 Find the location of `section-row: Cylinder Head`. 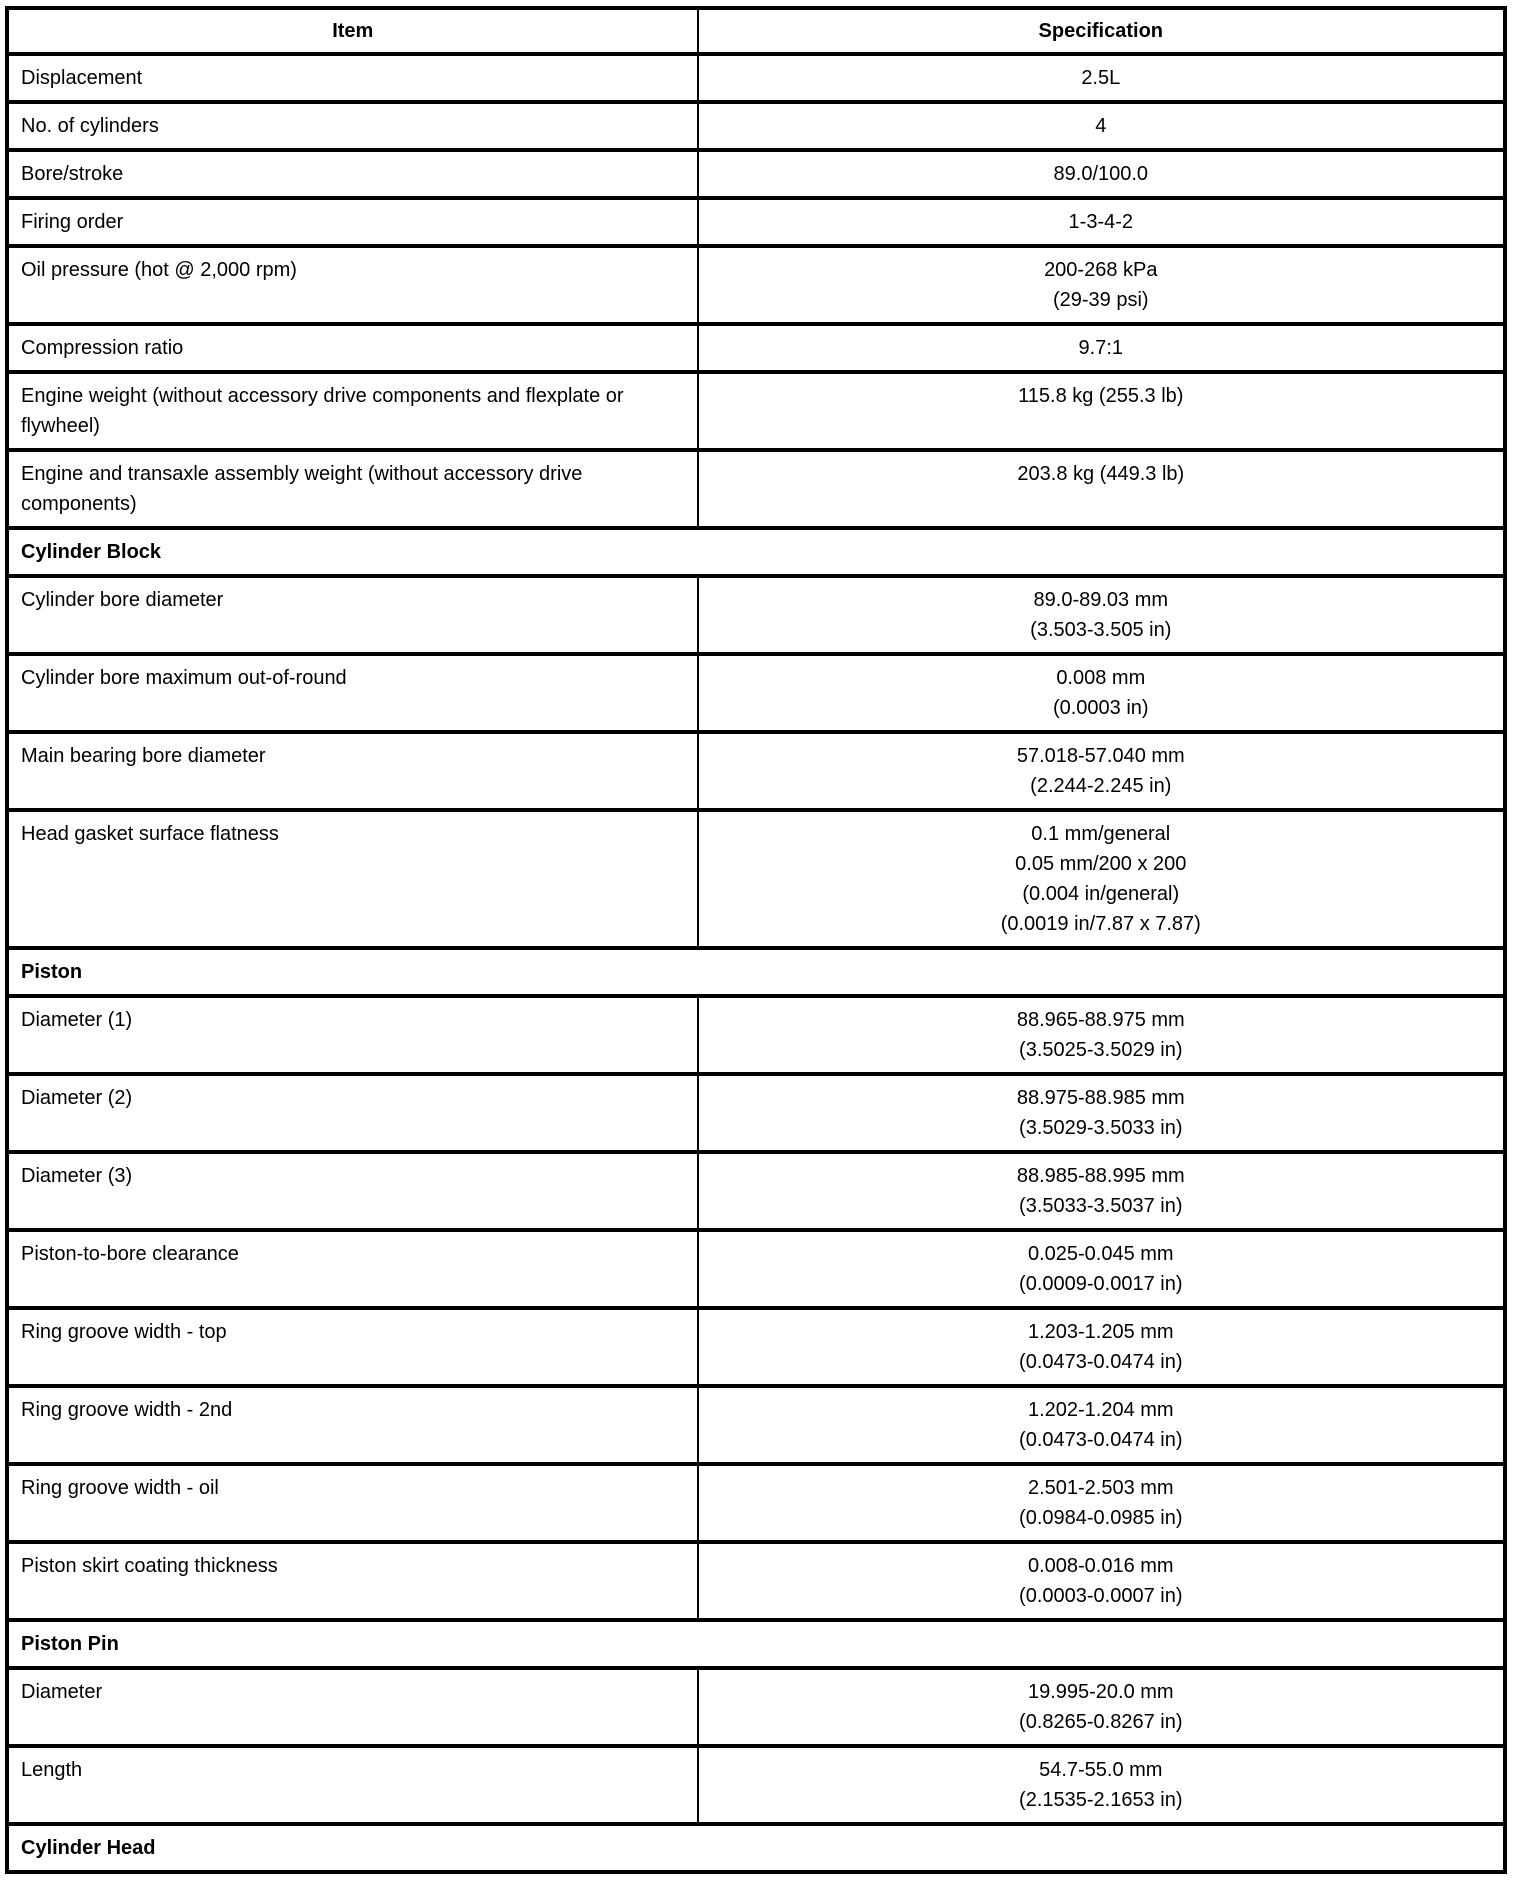

section-row: Cylinder Head is located at coordinates (756, 1847).